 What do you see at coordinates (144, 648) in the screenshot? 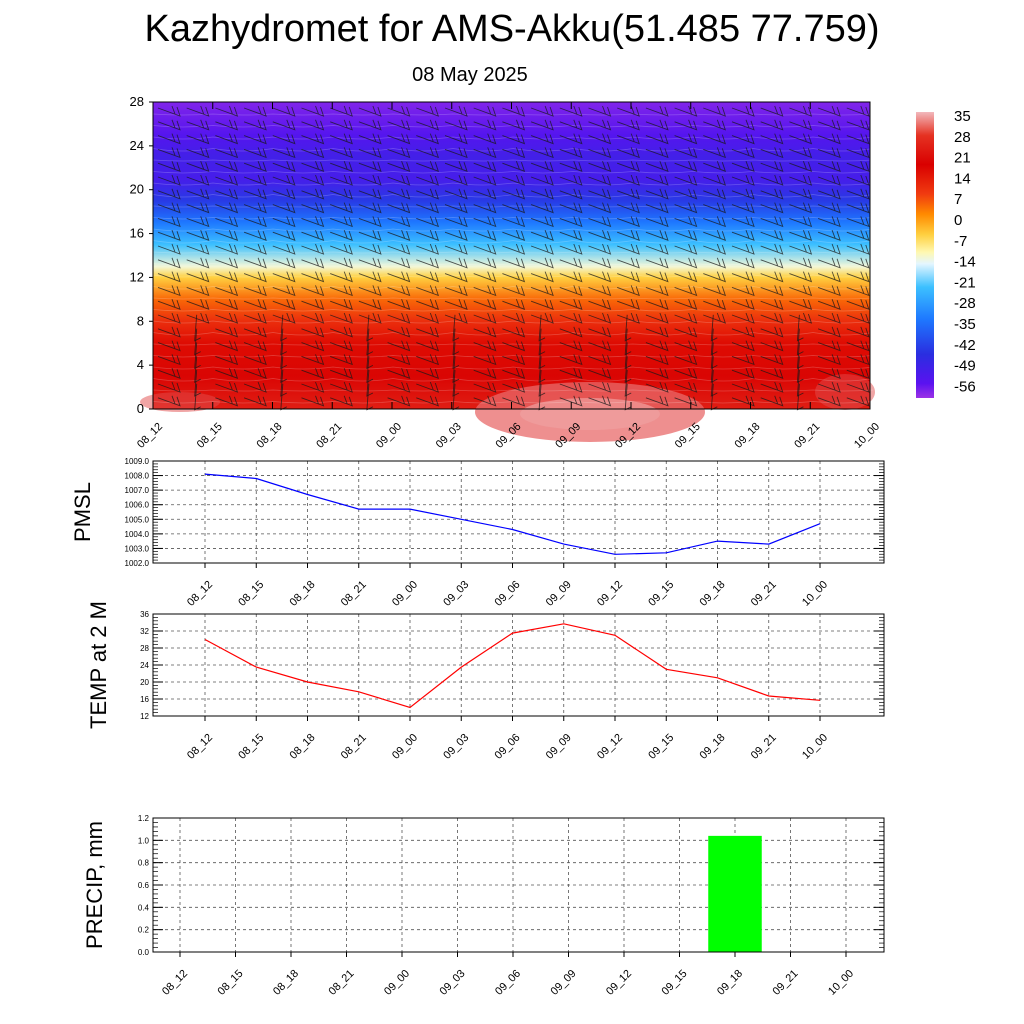
I see `y-tick-label: 28` at bounding box center [144, 648].